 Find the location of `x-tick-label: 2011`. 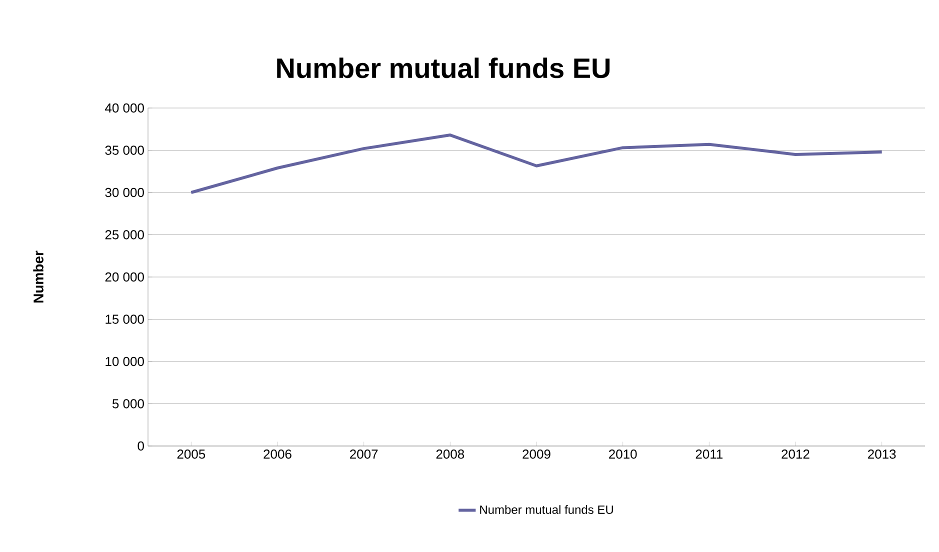

x-tick-label: 2011 is located at coordinates (709, 454).